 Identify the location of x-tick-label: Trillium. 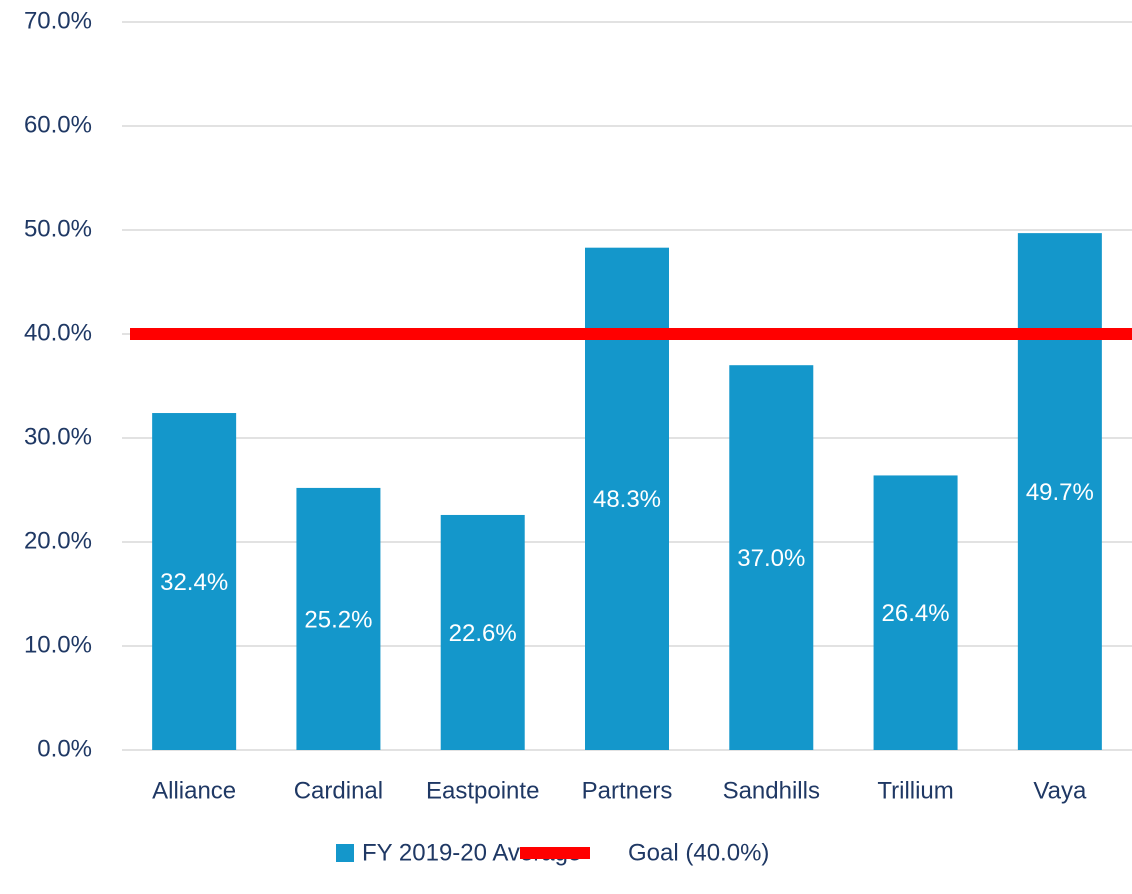
(915, 790).